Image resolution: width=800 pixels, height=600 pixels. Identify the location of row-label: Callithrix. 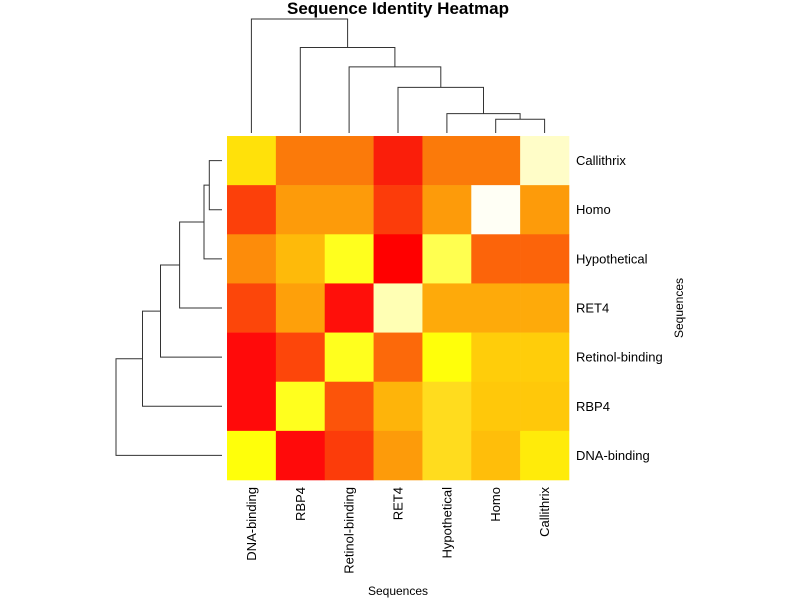
(601, 160).